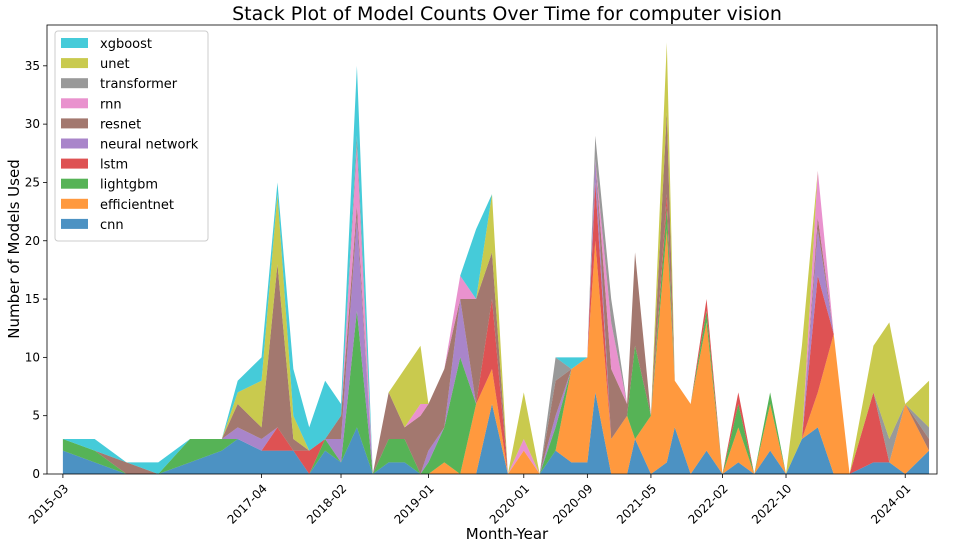 The width and height of the screenshot is (968, 545). What do you see at coordinates (129, 185) in the screenshot?
I see `legend-label-lightgbm: lightgbm` at bounding box center [129, 185].